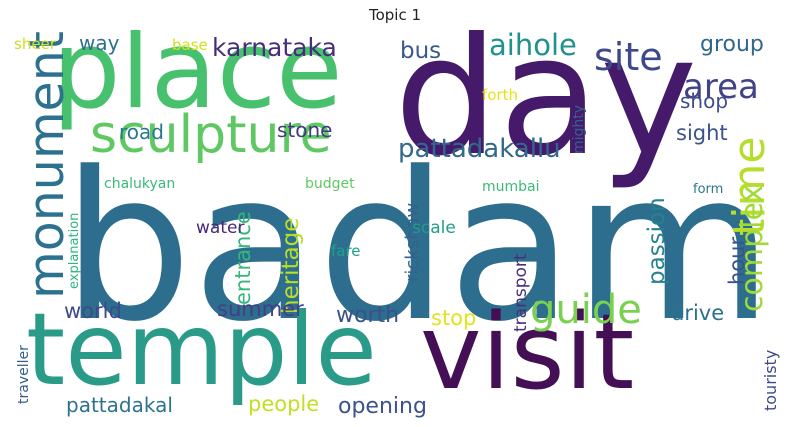 The image size is (790, 427). Describe the element at coordinates (546, 111) in the screenshot. I see `word-day: day` at that location.